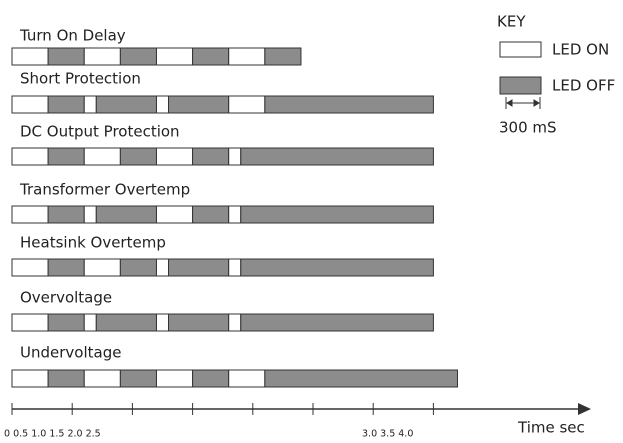 This screenshot has height=443, width=623. What do you see at coordinates (551, 428) in the screenshot?
I see `axis-label: Time sec` at bounding box center [551, 428].